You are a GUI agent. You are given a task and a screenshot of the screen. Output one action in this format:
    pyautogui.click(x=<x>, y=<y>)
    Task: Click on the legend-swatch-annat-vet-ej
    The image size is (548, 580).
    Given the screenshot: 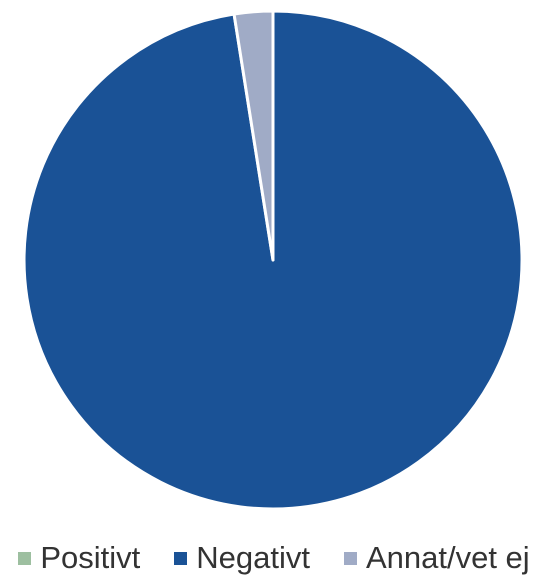 What is the action you would take?
    pyautogui.click(x=350, y=558)
    